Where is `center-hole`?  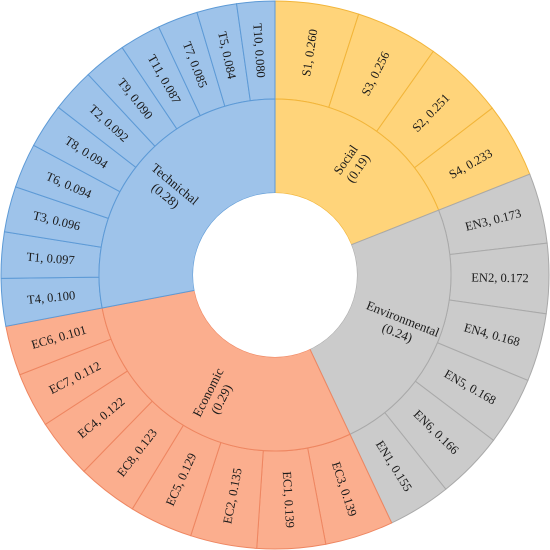
center-hole is located at coordinates (275, 275).